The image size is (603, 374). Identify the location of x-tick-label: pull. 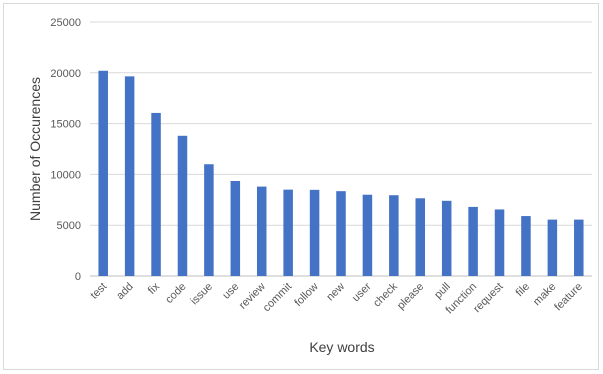
(442, 291).